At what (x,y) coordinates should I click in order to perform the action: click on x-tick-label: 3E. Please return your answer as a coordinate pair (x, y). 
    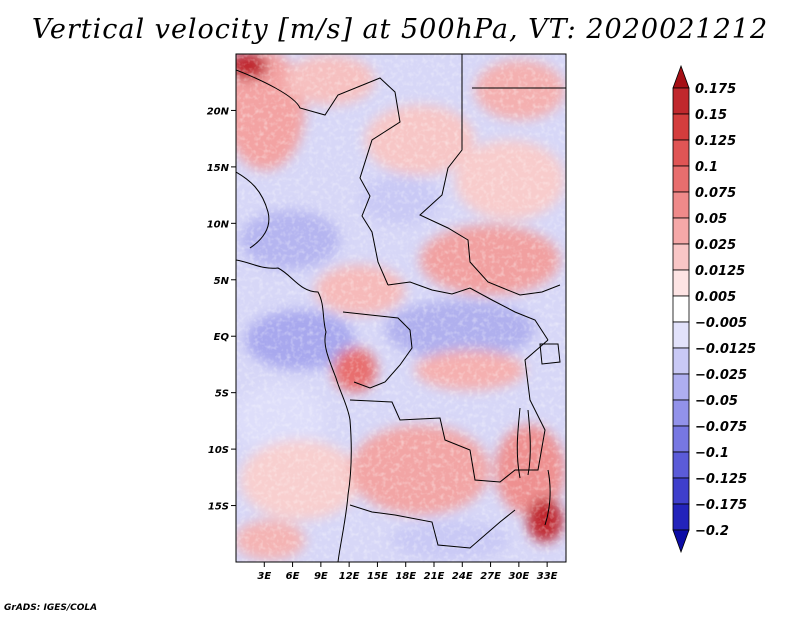
    Looking at the image, I should click on (264, 576).